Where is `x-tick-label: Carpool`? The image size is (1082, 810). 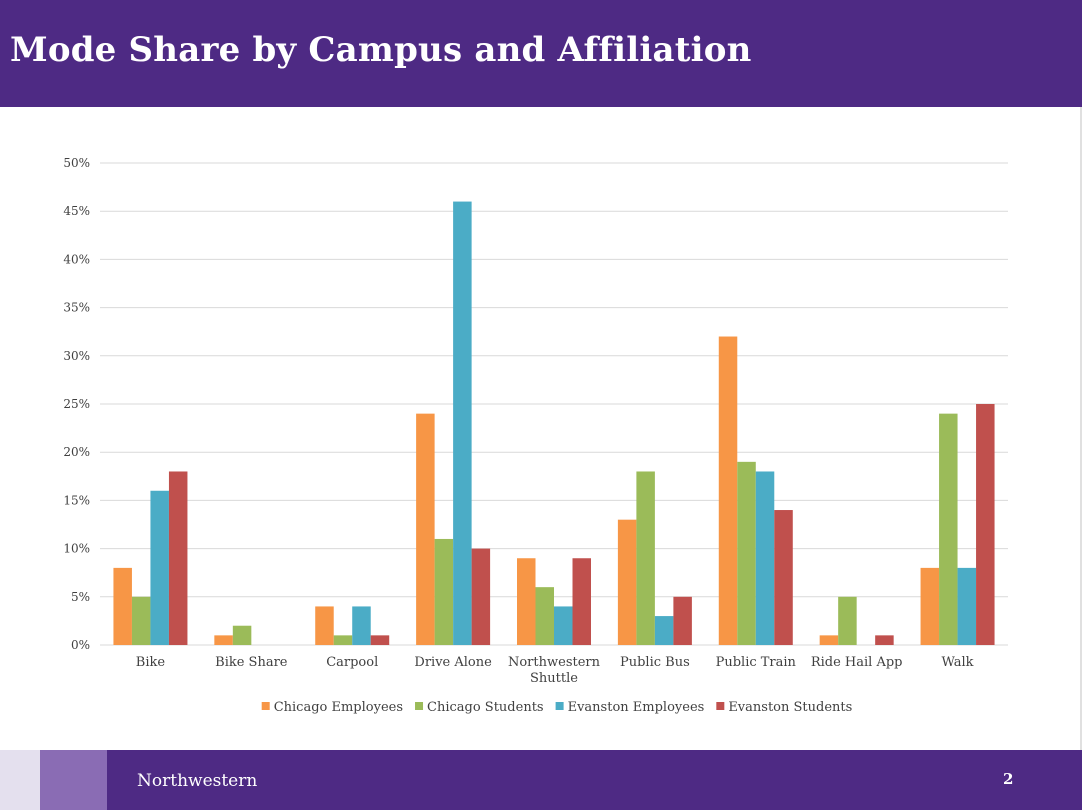
x-tick-label: Carpool is located at coordinates (352, 662).